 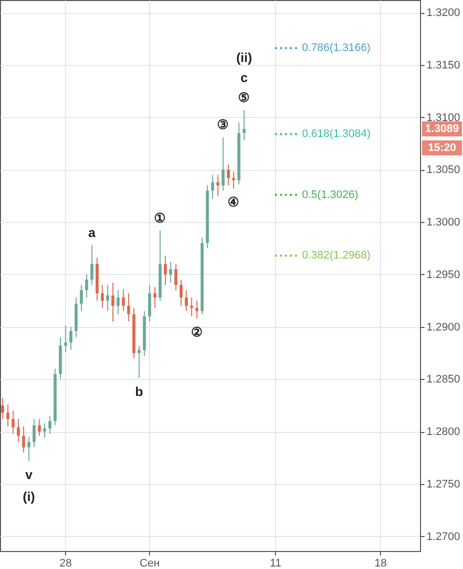 I want to click on y-tick-label: 1.3050, so click(x=443, y=170).